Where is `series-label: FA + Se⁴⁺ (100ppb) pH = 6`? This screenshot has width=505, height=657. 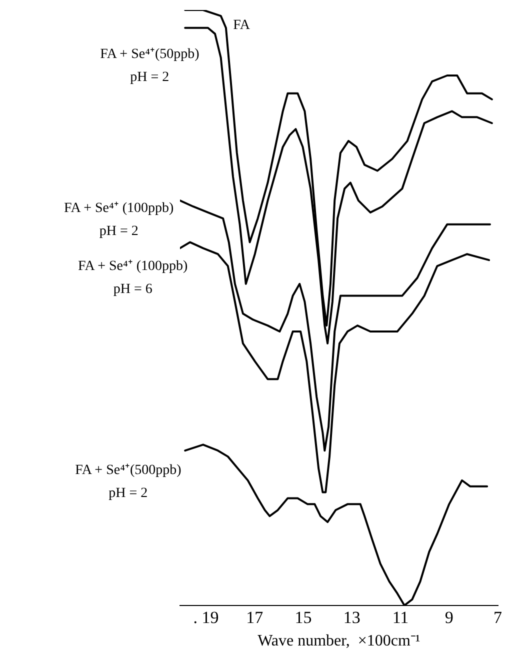 series-label: FA + Se⁴⁺ (100ppb) pH = 6 is located at coordinates (133, 279).